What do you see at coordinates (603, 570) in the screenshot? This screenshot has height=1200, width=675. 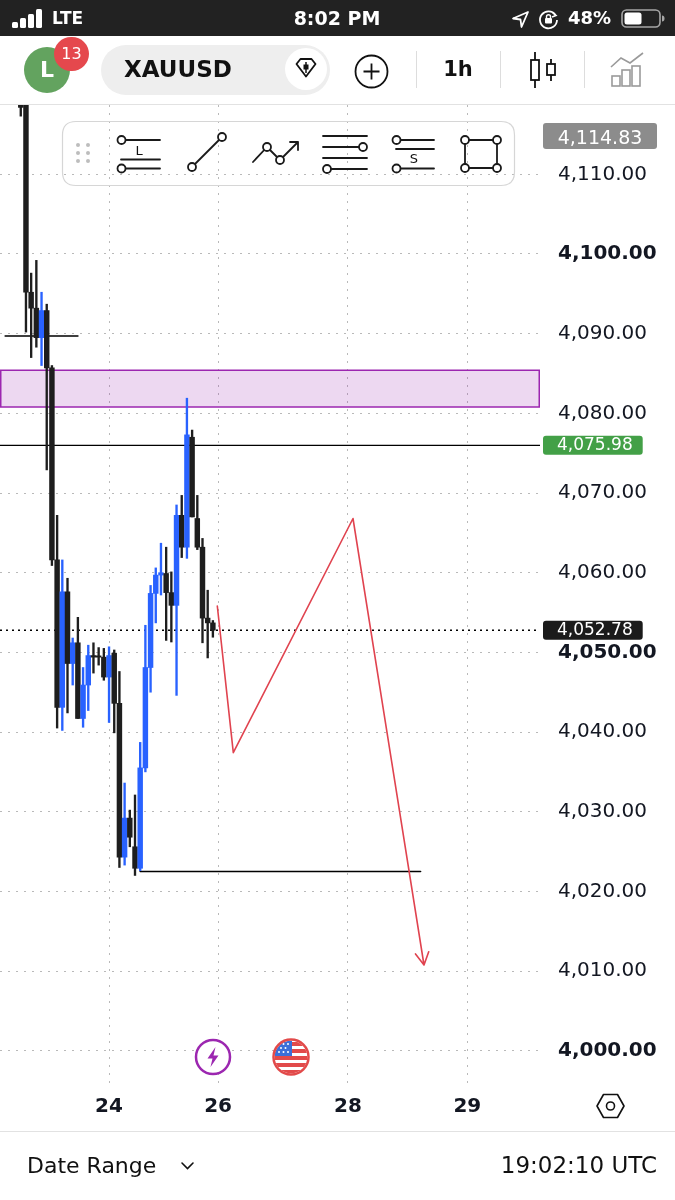 I see `y-tick-label: 4,060.00` at bounding box center [603, 570].